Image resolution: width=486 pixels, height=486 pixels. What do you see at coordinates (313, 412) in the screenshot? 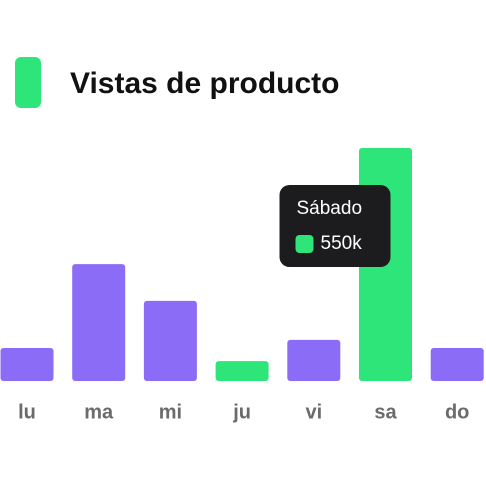
I see `x-tick-label: vi` at bounding box center [313, 412].